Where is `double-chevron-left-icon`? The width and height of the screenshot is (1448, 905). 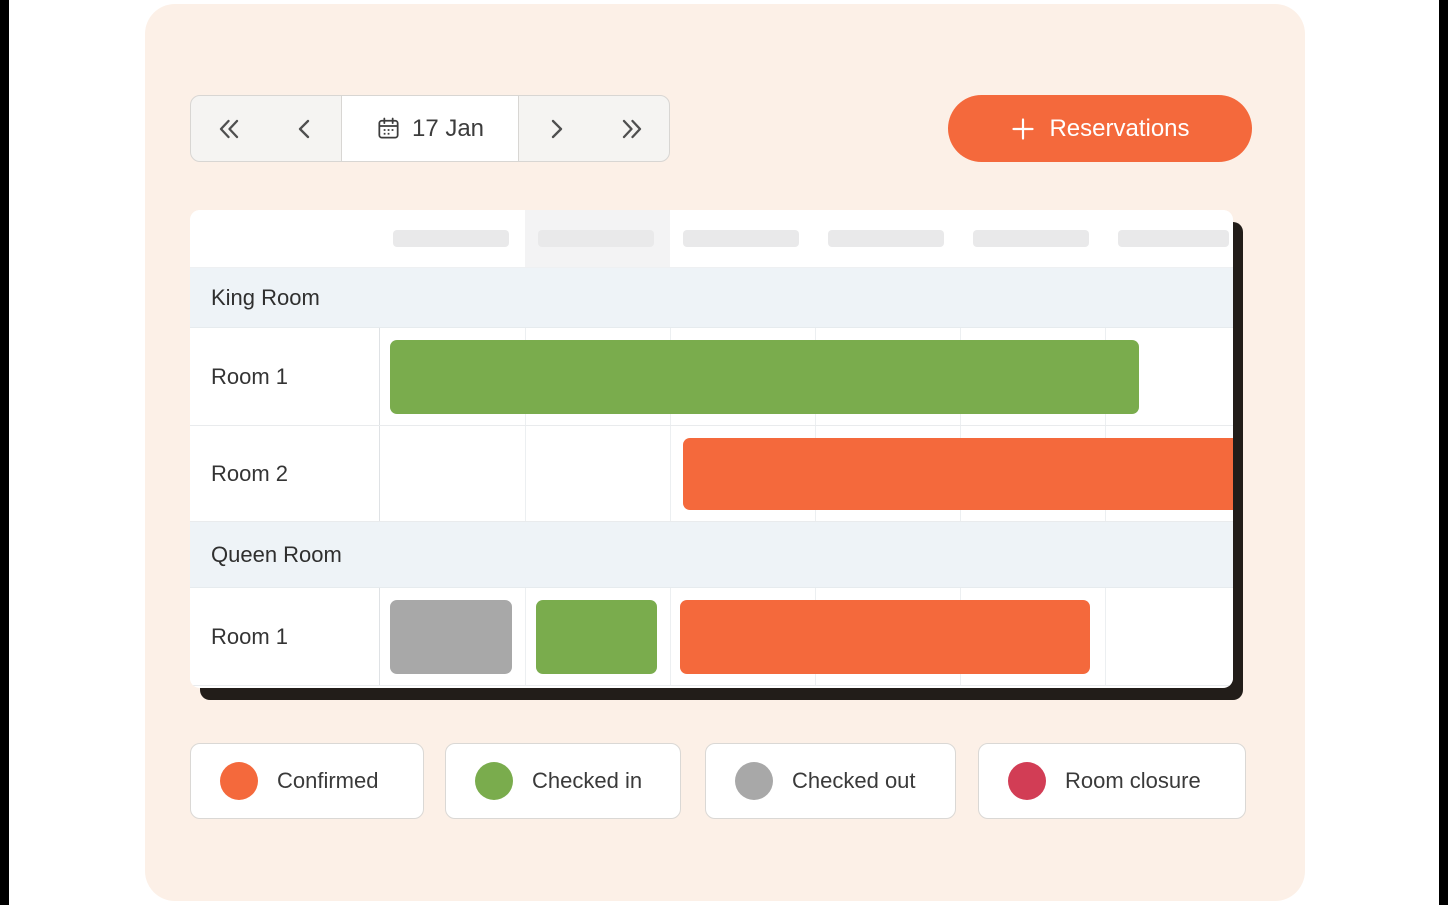 double-chevron-left-icon is located at coordinates (228, 128).